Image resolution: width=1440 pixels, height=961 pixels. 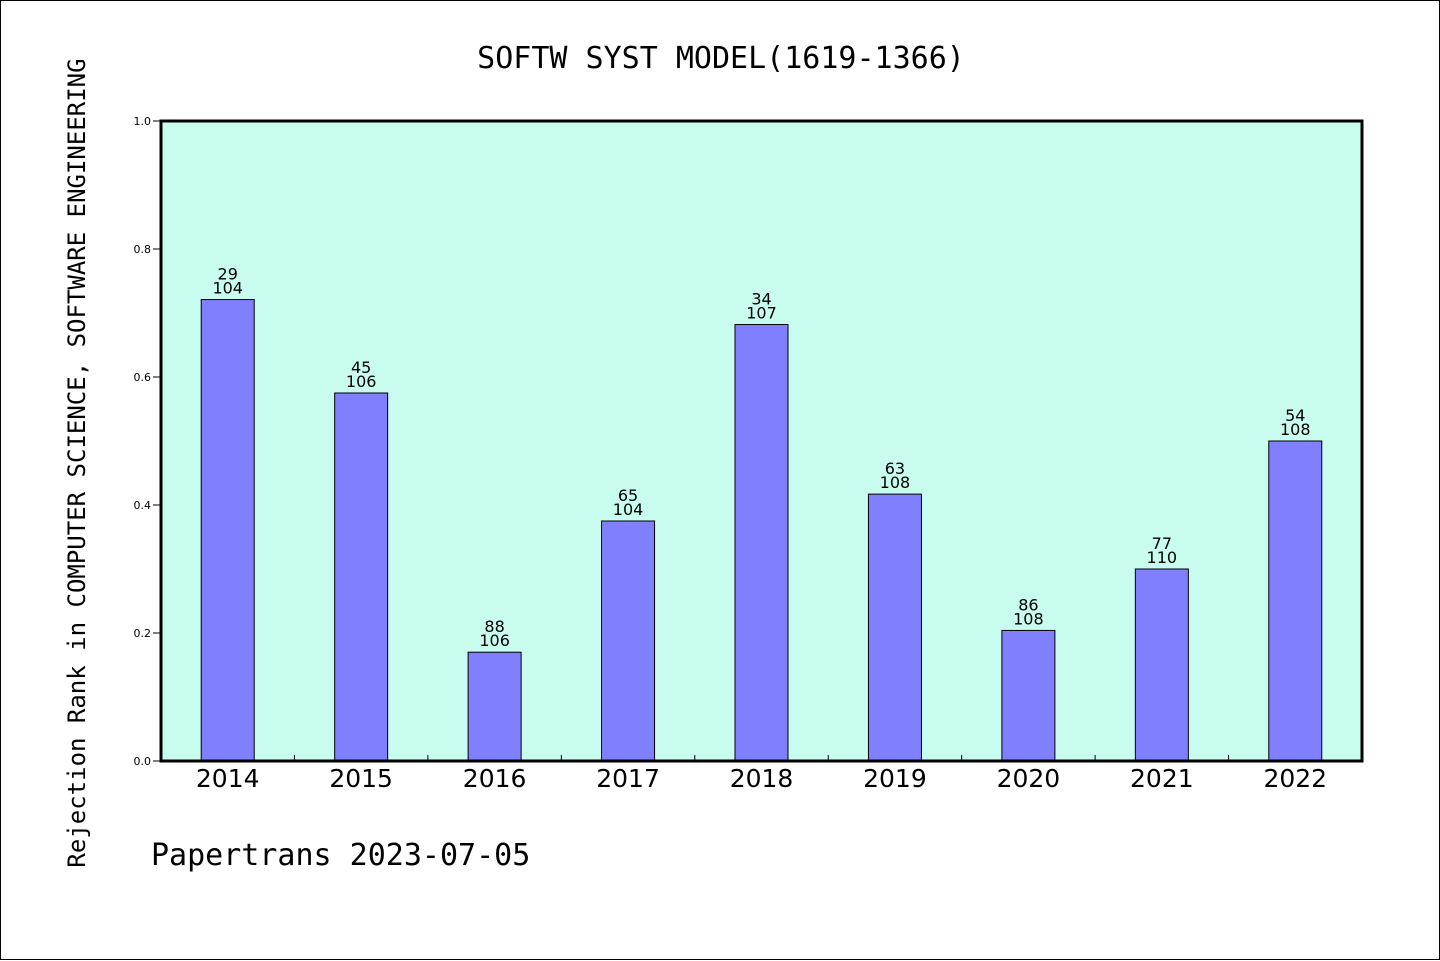 I want to click on bar-label-top: 77, so click(x=1162, y=543).